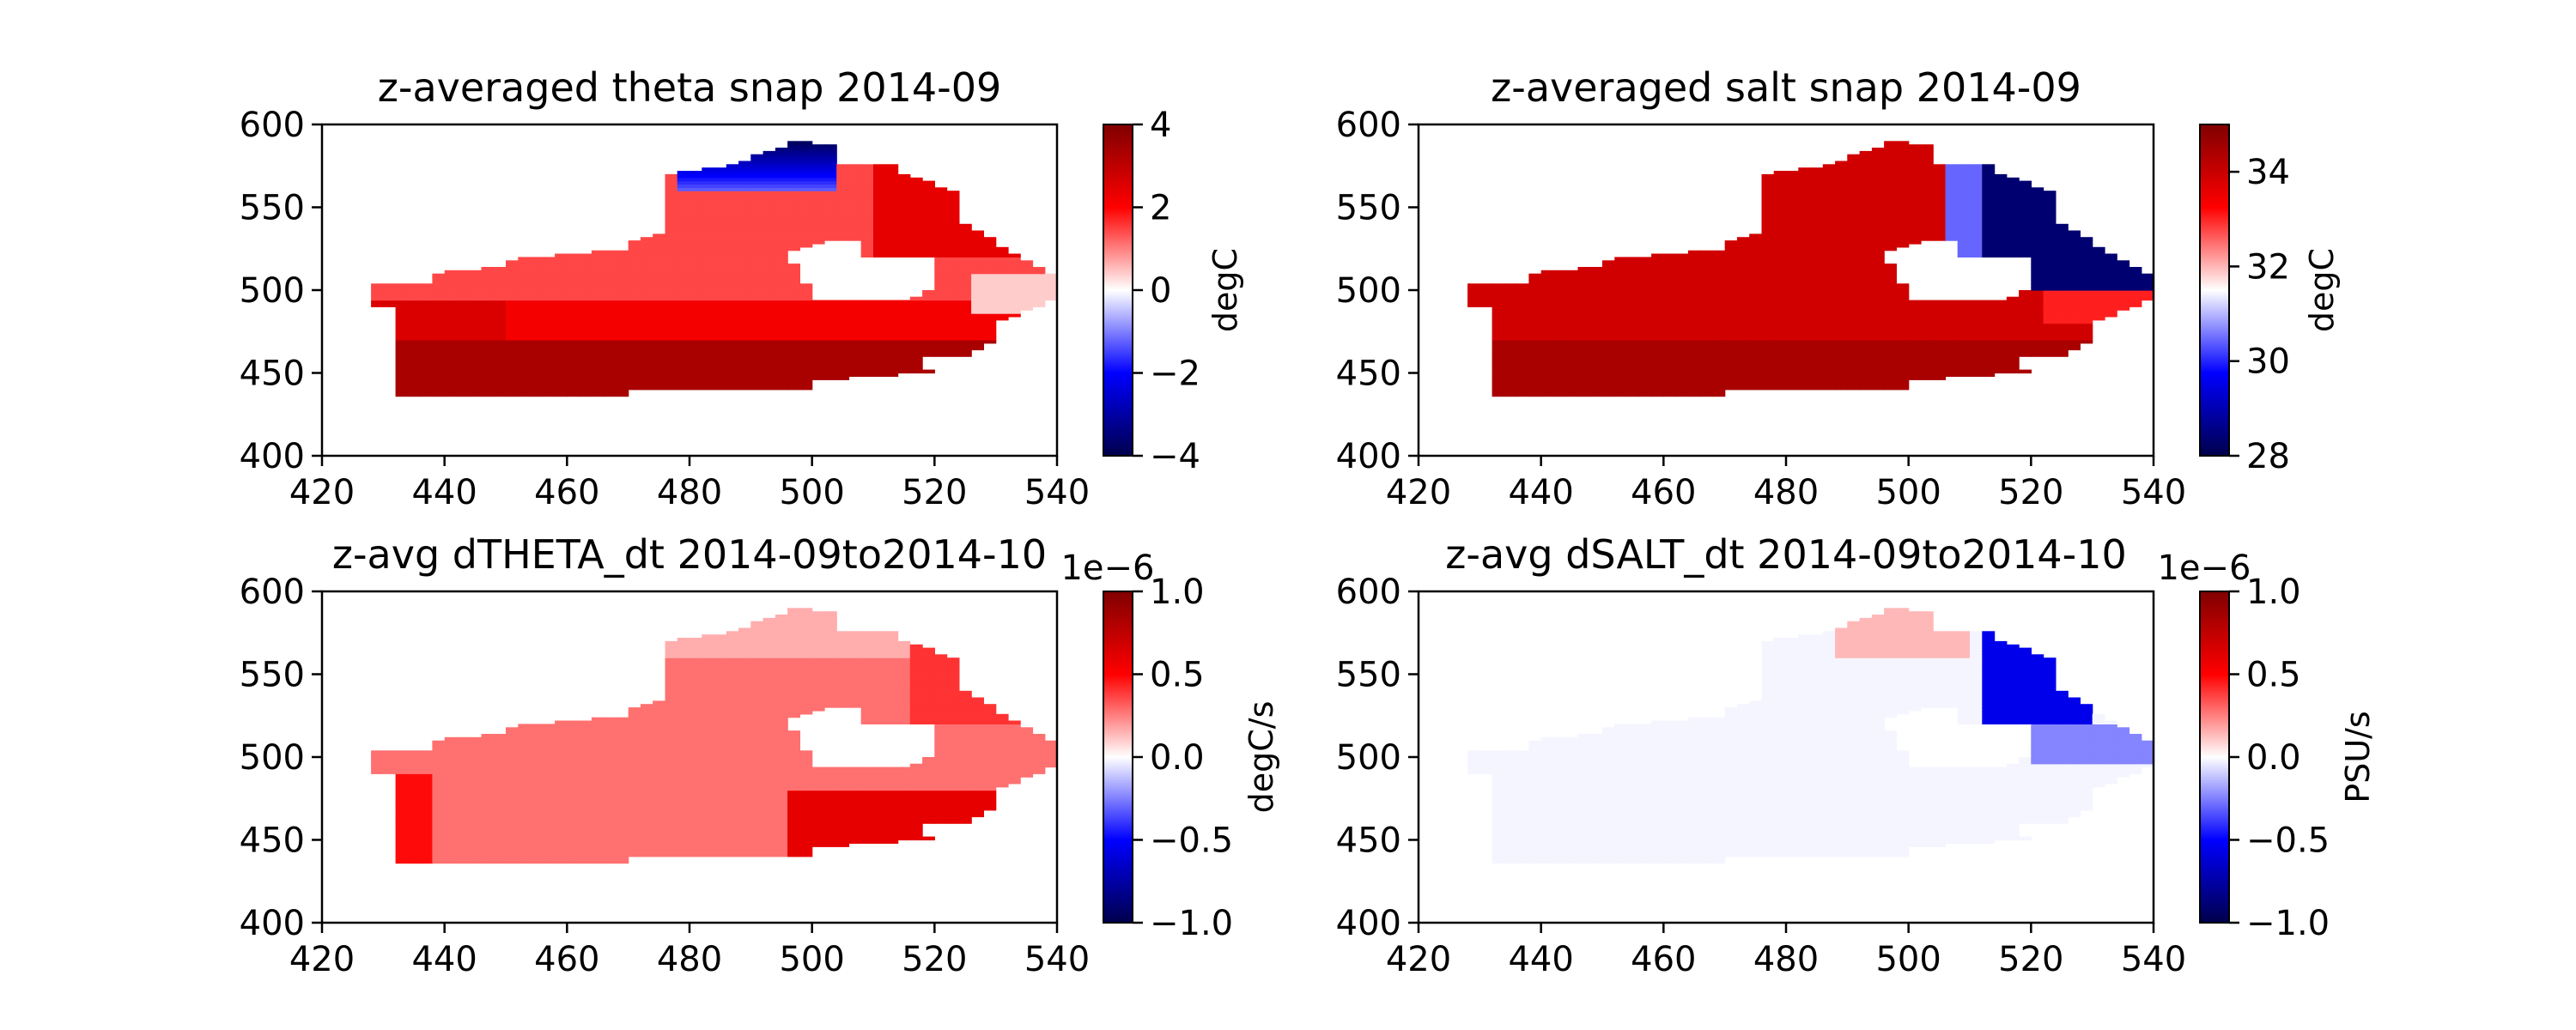 The width and height of the screenshot is (2576, 1030). What do you see at coordinates (566, 492) in the screenshot?
I see `x-tick-label: 460` at bounding box center [566, 492].